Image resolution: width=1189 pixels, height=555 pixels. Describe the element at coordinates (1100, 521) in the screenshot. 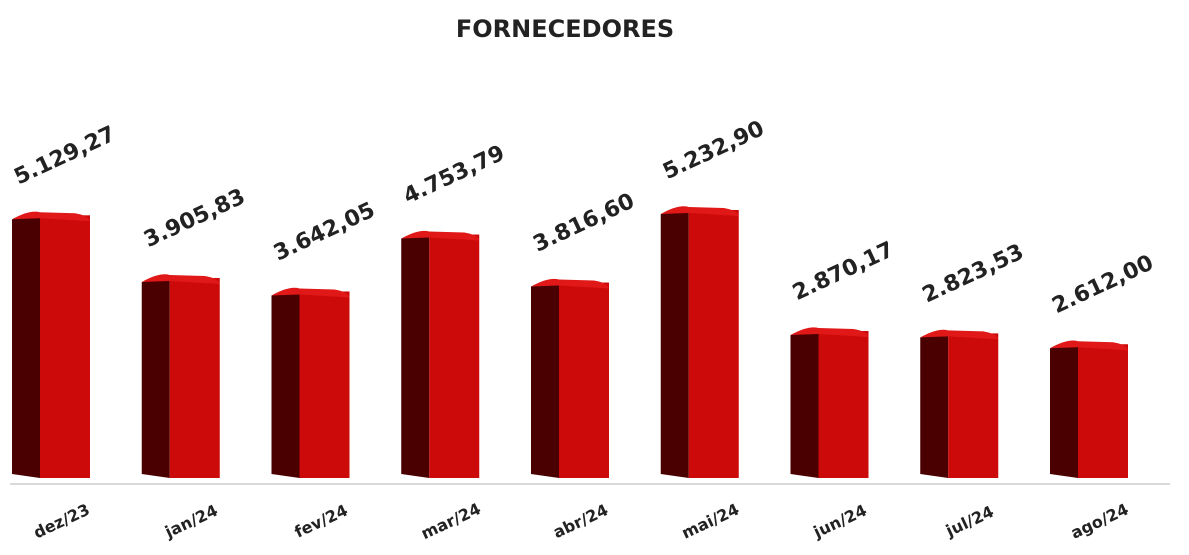

I see `x-tick-label: ago/24` at that location.